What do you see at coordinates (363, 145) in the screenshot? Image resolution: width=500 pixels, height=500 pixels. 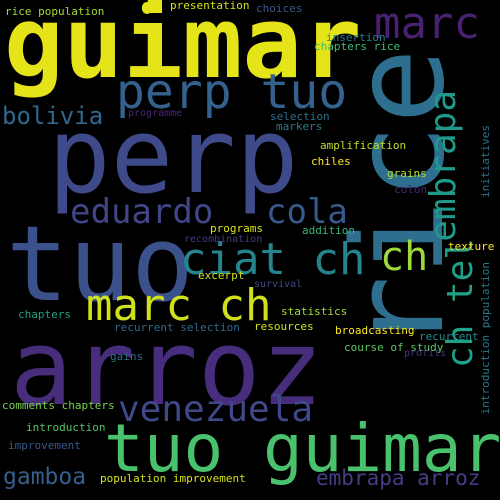 I see `word-amplification: amplification` at bounding box center [363, 145].